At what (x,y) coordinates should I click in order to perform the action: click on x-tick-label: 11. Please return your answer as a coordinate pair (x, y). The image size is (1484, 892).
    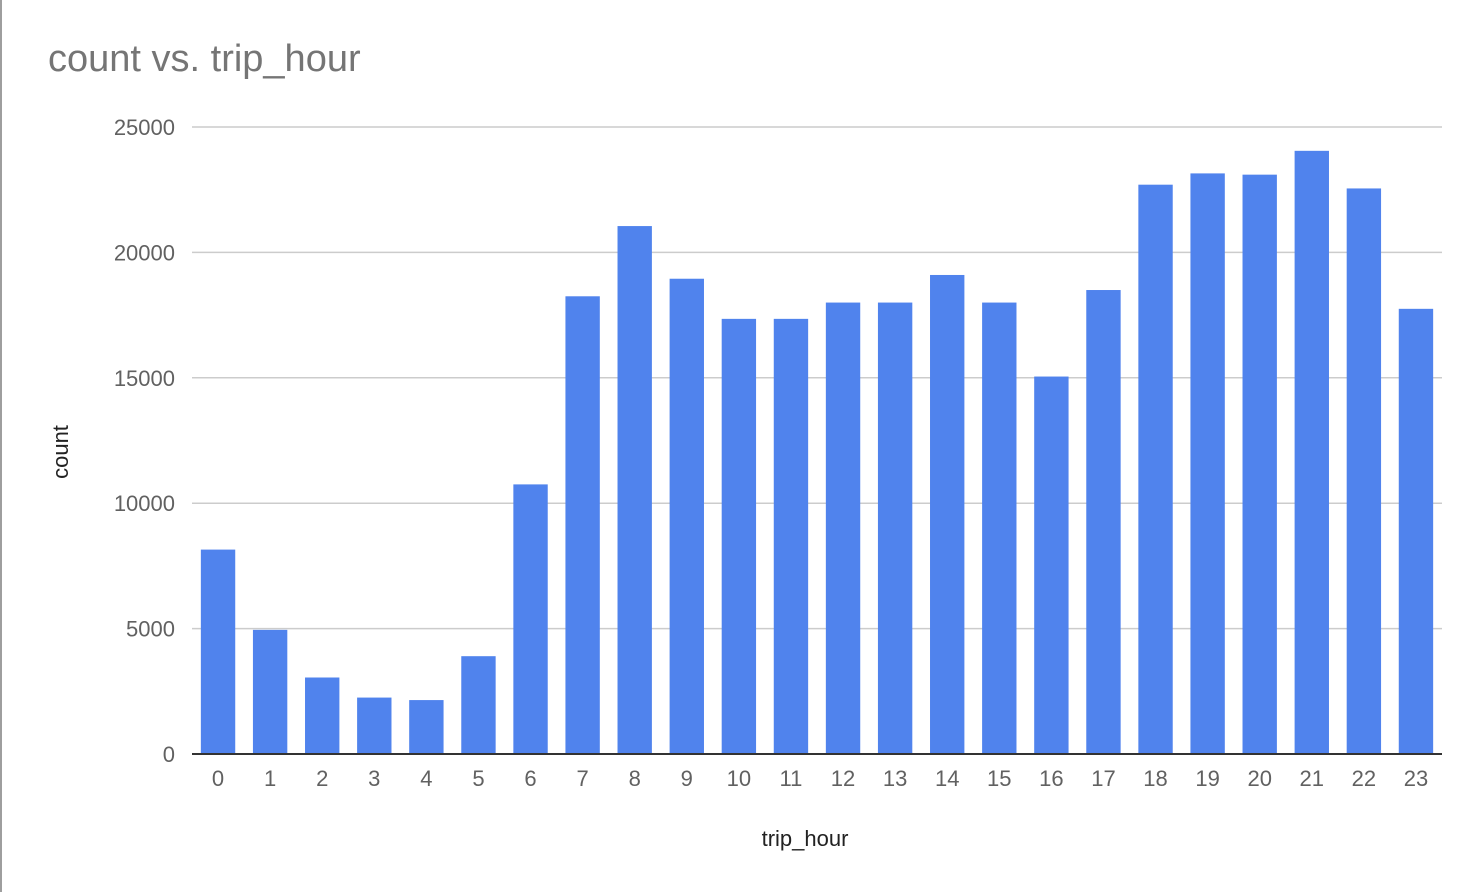
    Looking at the image, I should click on (791, 778).